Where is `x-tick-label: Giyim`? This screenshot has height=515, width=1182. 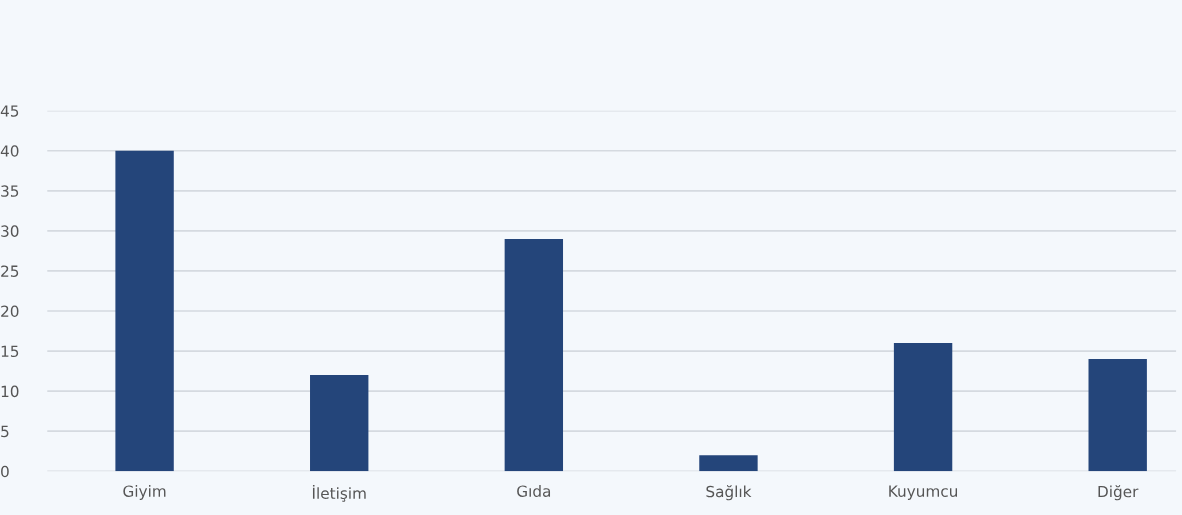
x-tick-label: Giyim is located at coordinates (144, 492).